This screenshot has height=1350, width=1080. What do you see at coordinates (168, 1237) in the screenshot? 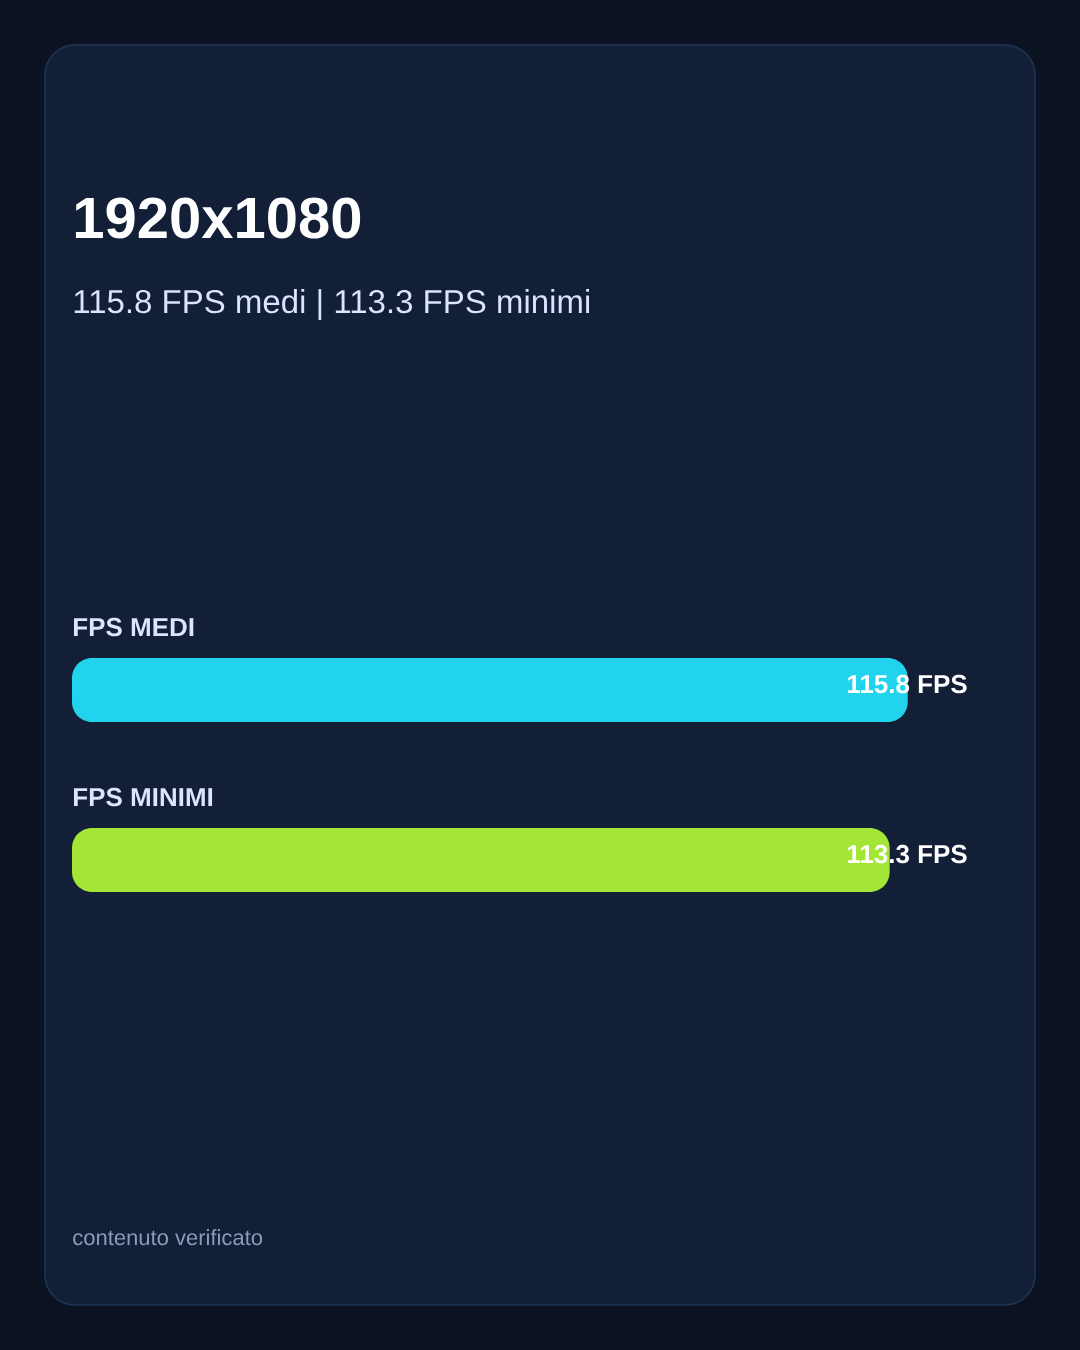
I see `text: contenuto verificato` at bounding box center [168, 1237].